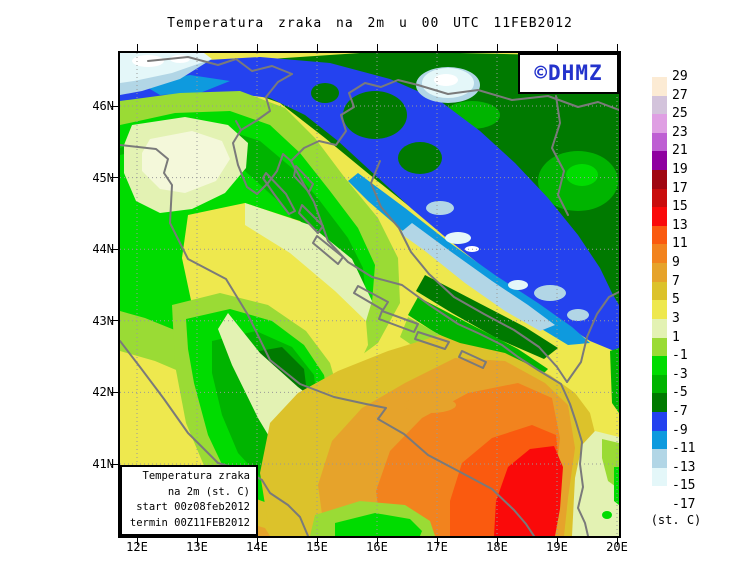 This screenshot has width=740, height=582. I want to click on x-axis-tick-label: 12E, so click(137, 547).